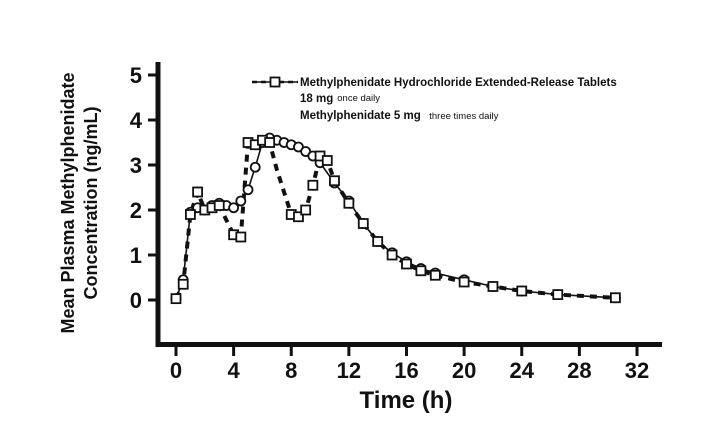  Describe the element at coordinates (176, 370) in the screenshot. I see `x-tick-label: 0` at that location.